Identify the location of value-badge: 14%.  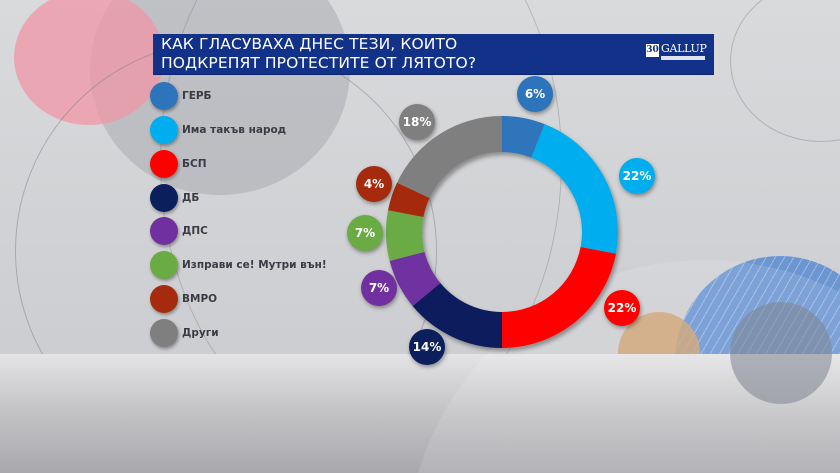
(427, 347).